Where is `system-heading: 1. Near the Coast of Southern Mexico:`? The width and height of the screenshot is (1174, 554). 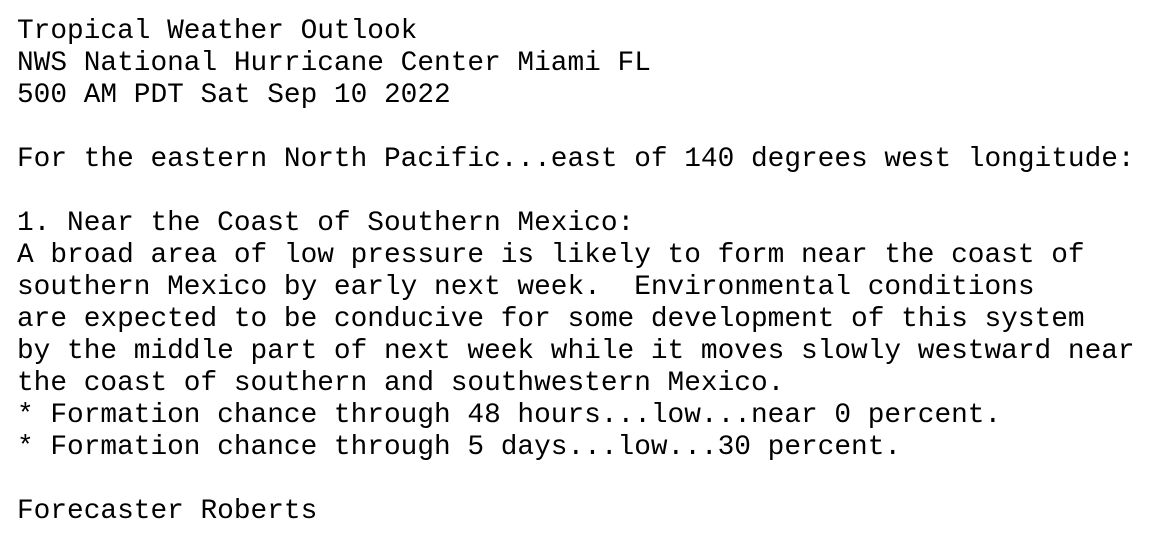 system-heading: 1. Near the Coast of Southern Mexico: is located at coordinates (326, 223).